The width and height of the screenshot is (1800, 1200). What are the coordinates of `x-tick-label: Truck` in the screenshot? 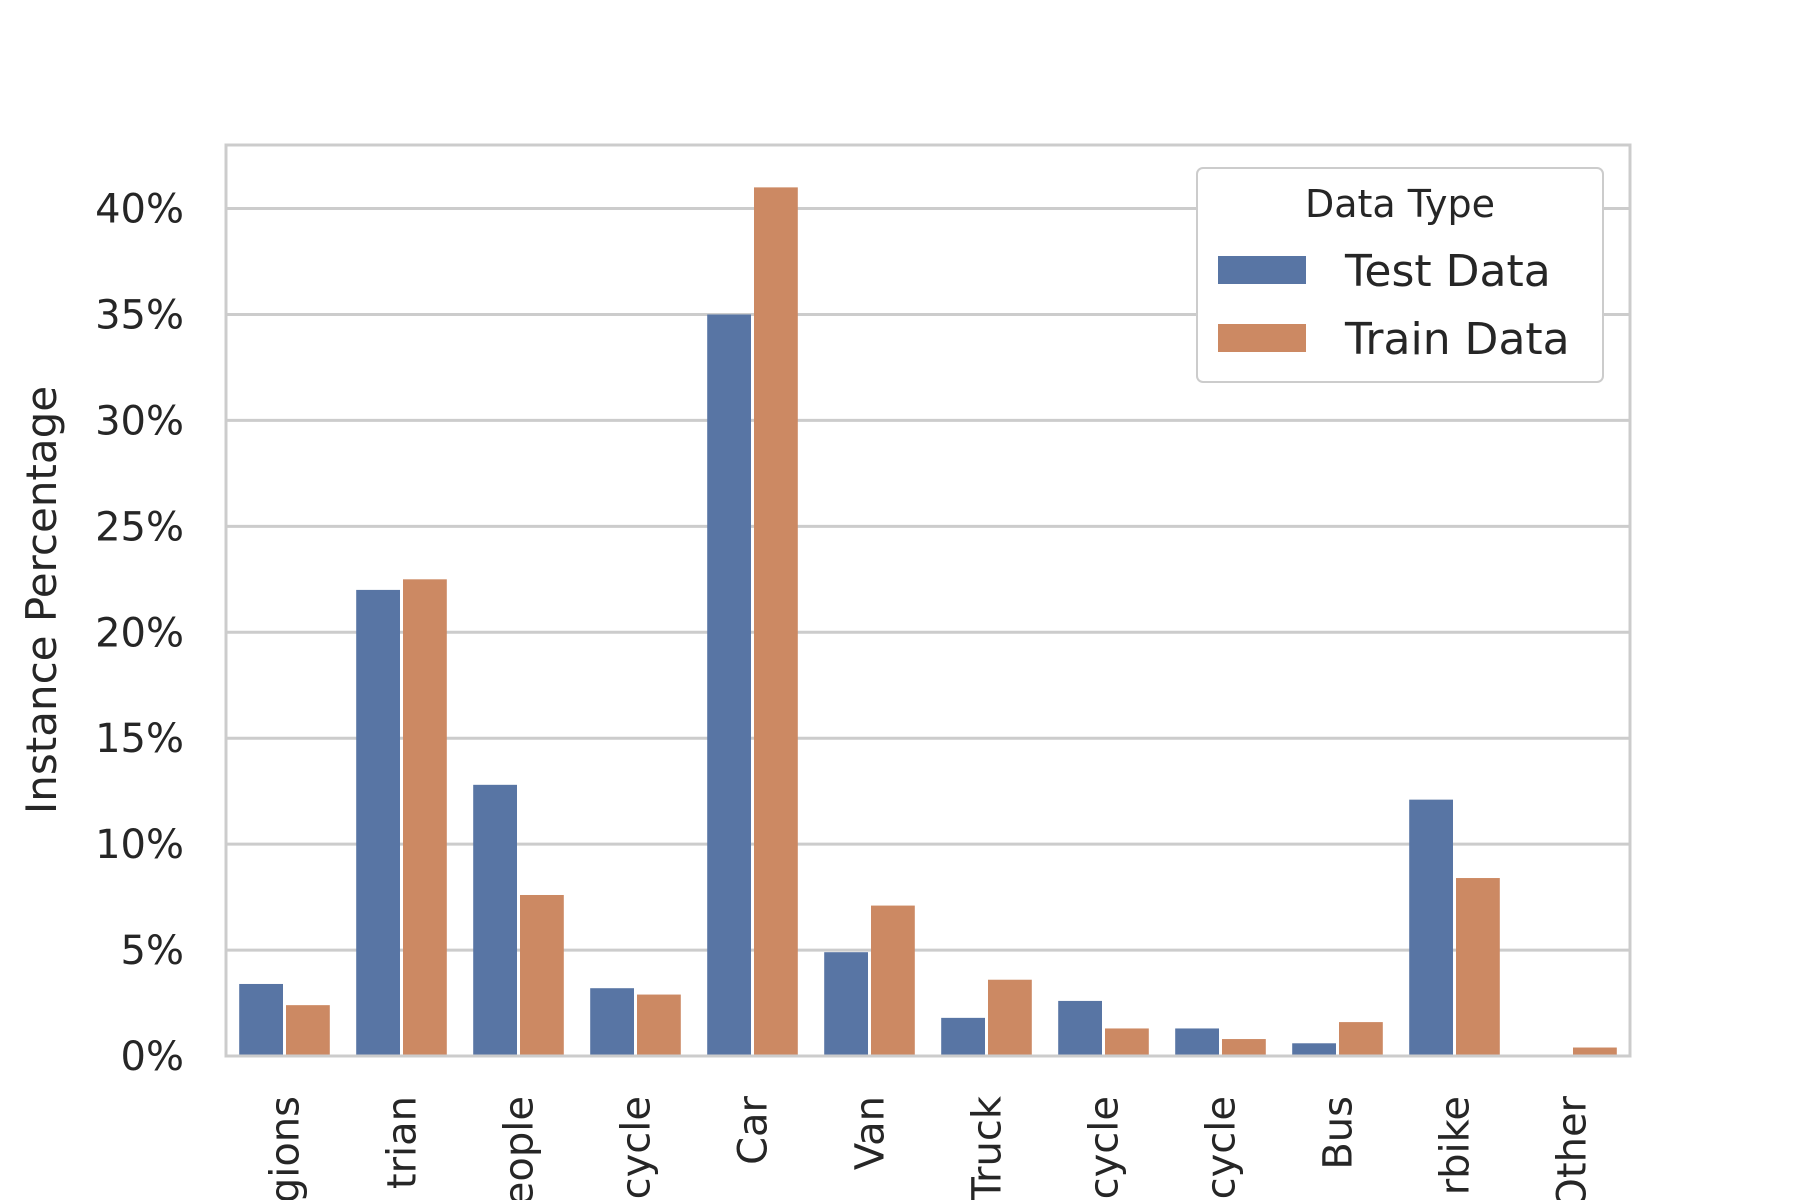 It's located at (988, 1147).